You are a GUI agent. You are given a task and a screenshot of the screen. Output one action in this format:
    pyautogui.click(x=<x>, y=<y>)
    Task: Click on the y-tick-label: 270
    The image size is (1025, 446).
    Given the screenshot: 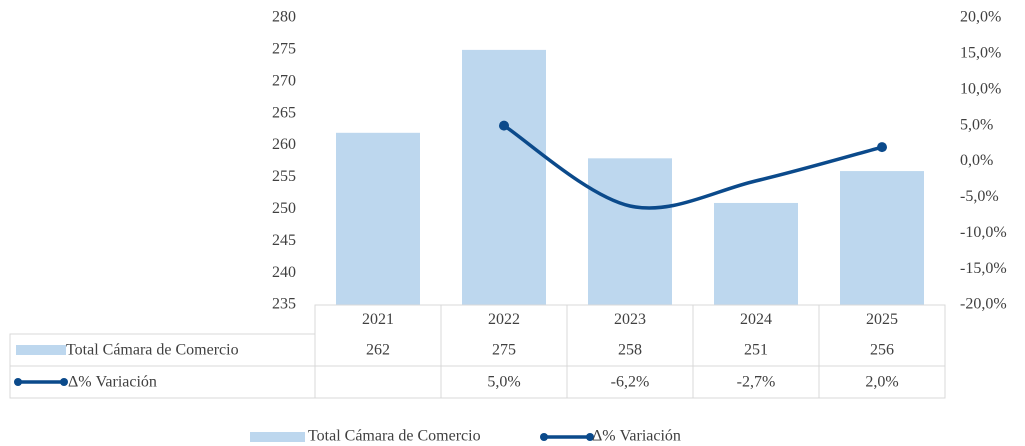 What is the action you would take?
    pyautogui.click(x=284, y=80)
    